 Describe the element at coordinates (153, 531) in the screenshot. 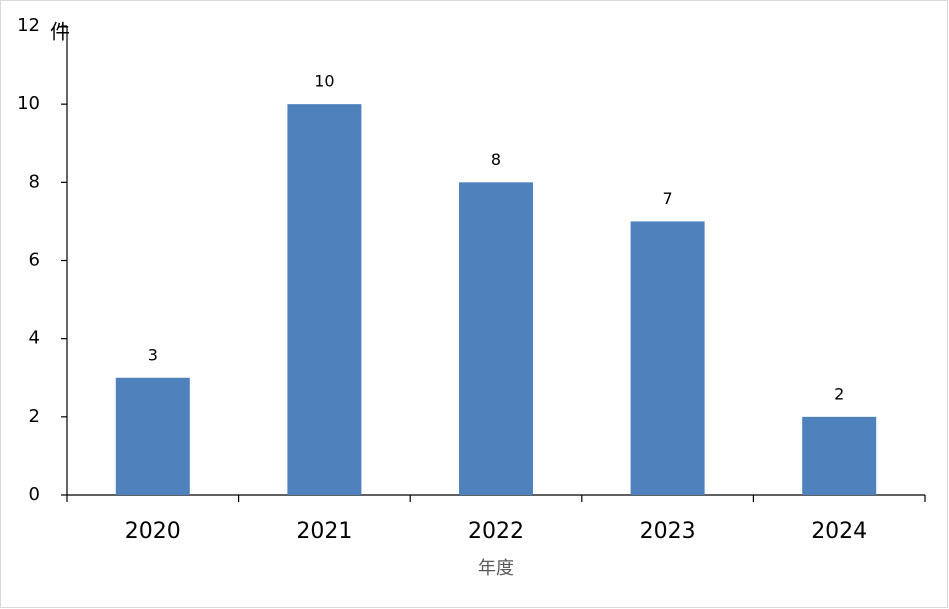

I see `x-tick-label: 2020` at that location.